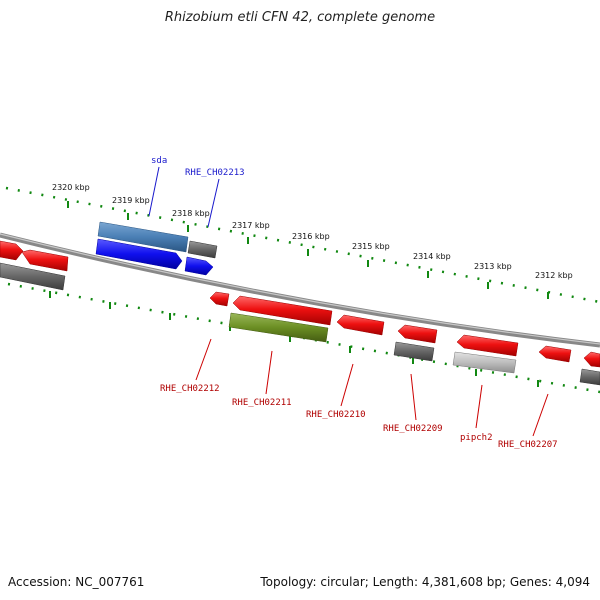 This screenshot has width=600, height=600. Describe the element at coordinates (432, 256) in the screenshot. I see `tick-label: 2314 kbp` at that location.